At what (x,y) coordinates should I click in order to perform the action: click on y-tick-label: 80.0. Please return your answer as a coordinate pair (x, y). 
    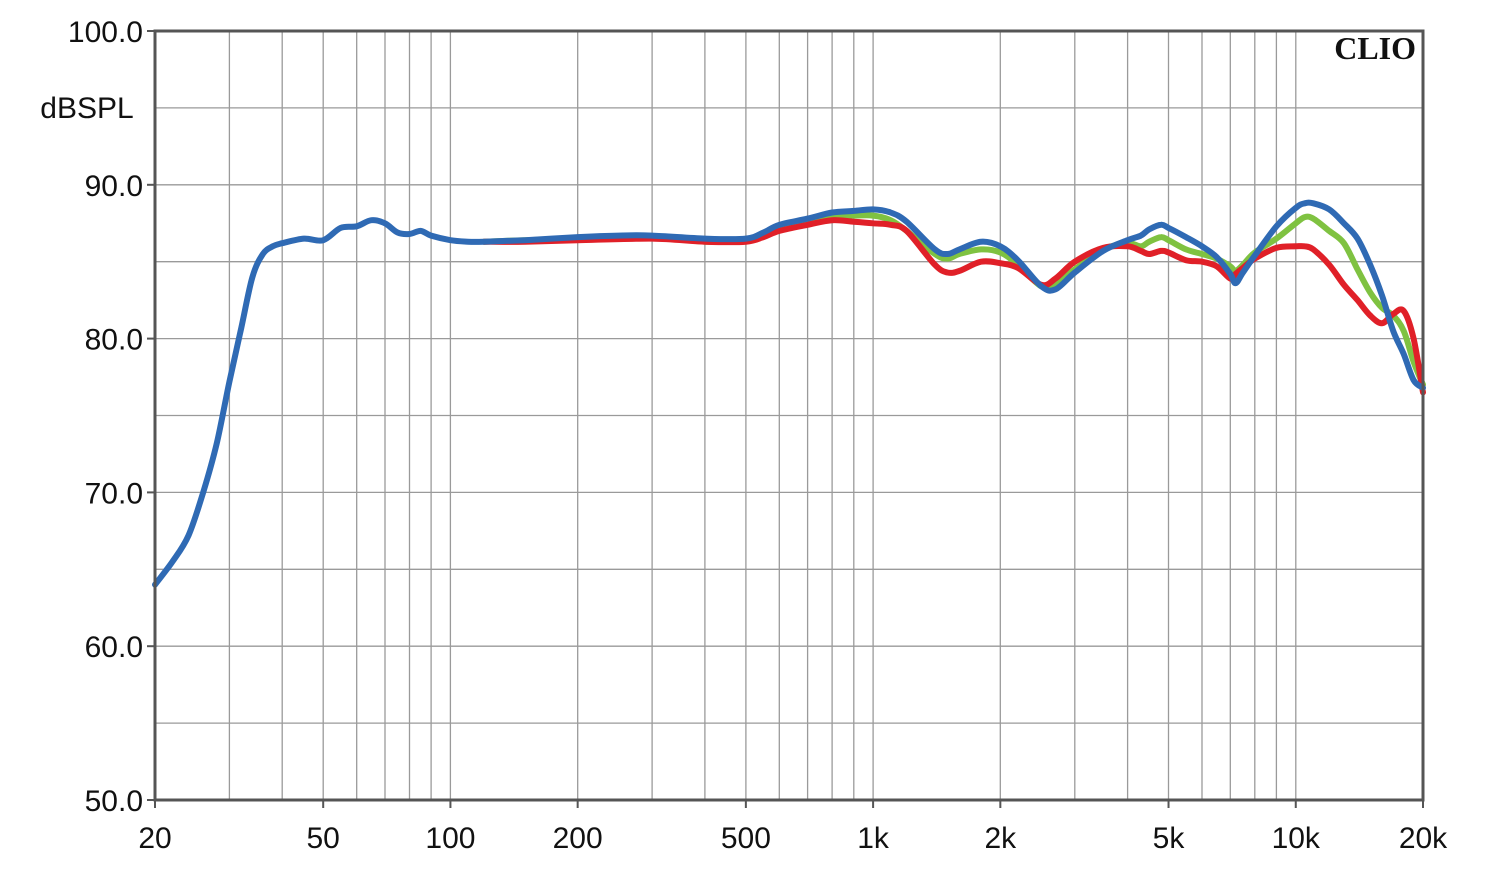
    Looking at the image, I should click on (114, 340).